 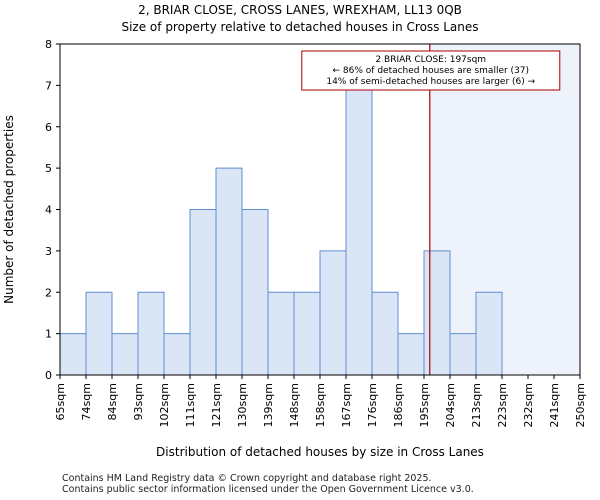 What do you see at coordinates (138, 401) in the screenshot?
I see `x-tick-label: 93sqm` at bounding box center [138, 401].